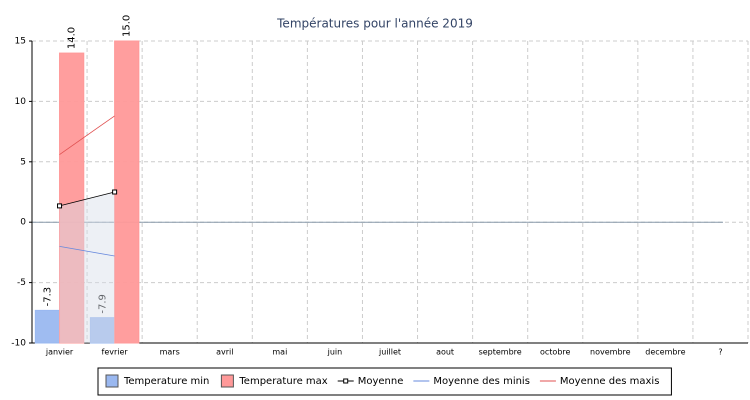  What do you see at coordinates (23, 162) in the screenshot?
I see `y-tick-label: 5` at bounding box center [23, 162].